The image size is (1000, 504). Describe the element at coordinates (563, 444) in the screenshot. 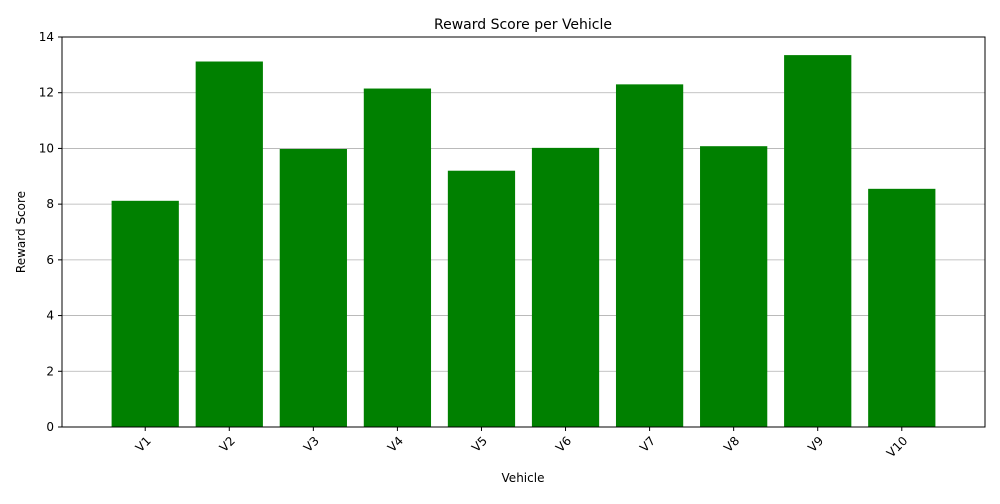

I see `x-tick-label-v6: V6` at that location.